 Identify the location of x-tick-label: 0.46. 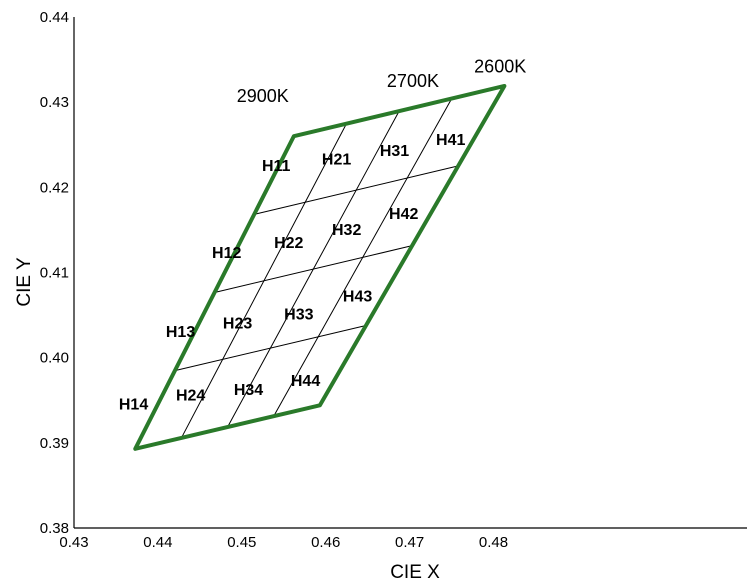
(325, 542).